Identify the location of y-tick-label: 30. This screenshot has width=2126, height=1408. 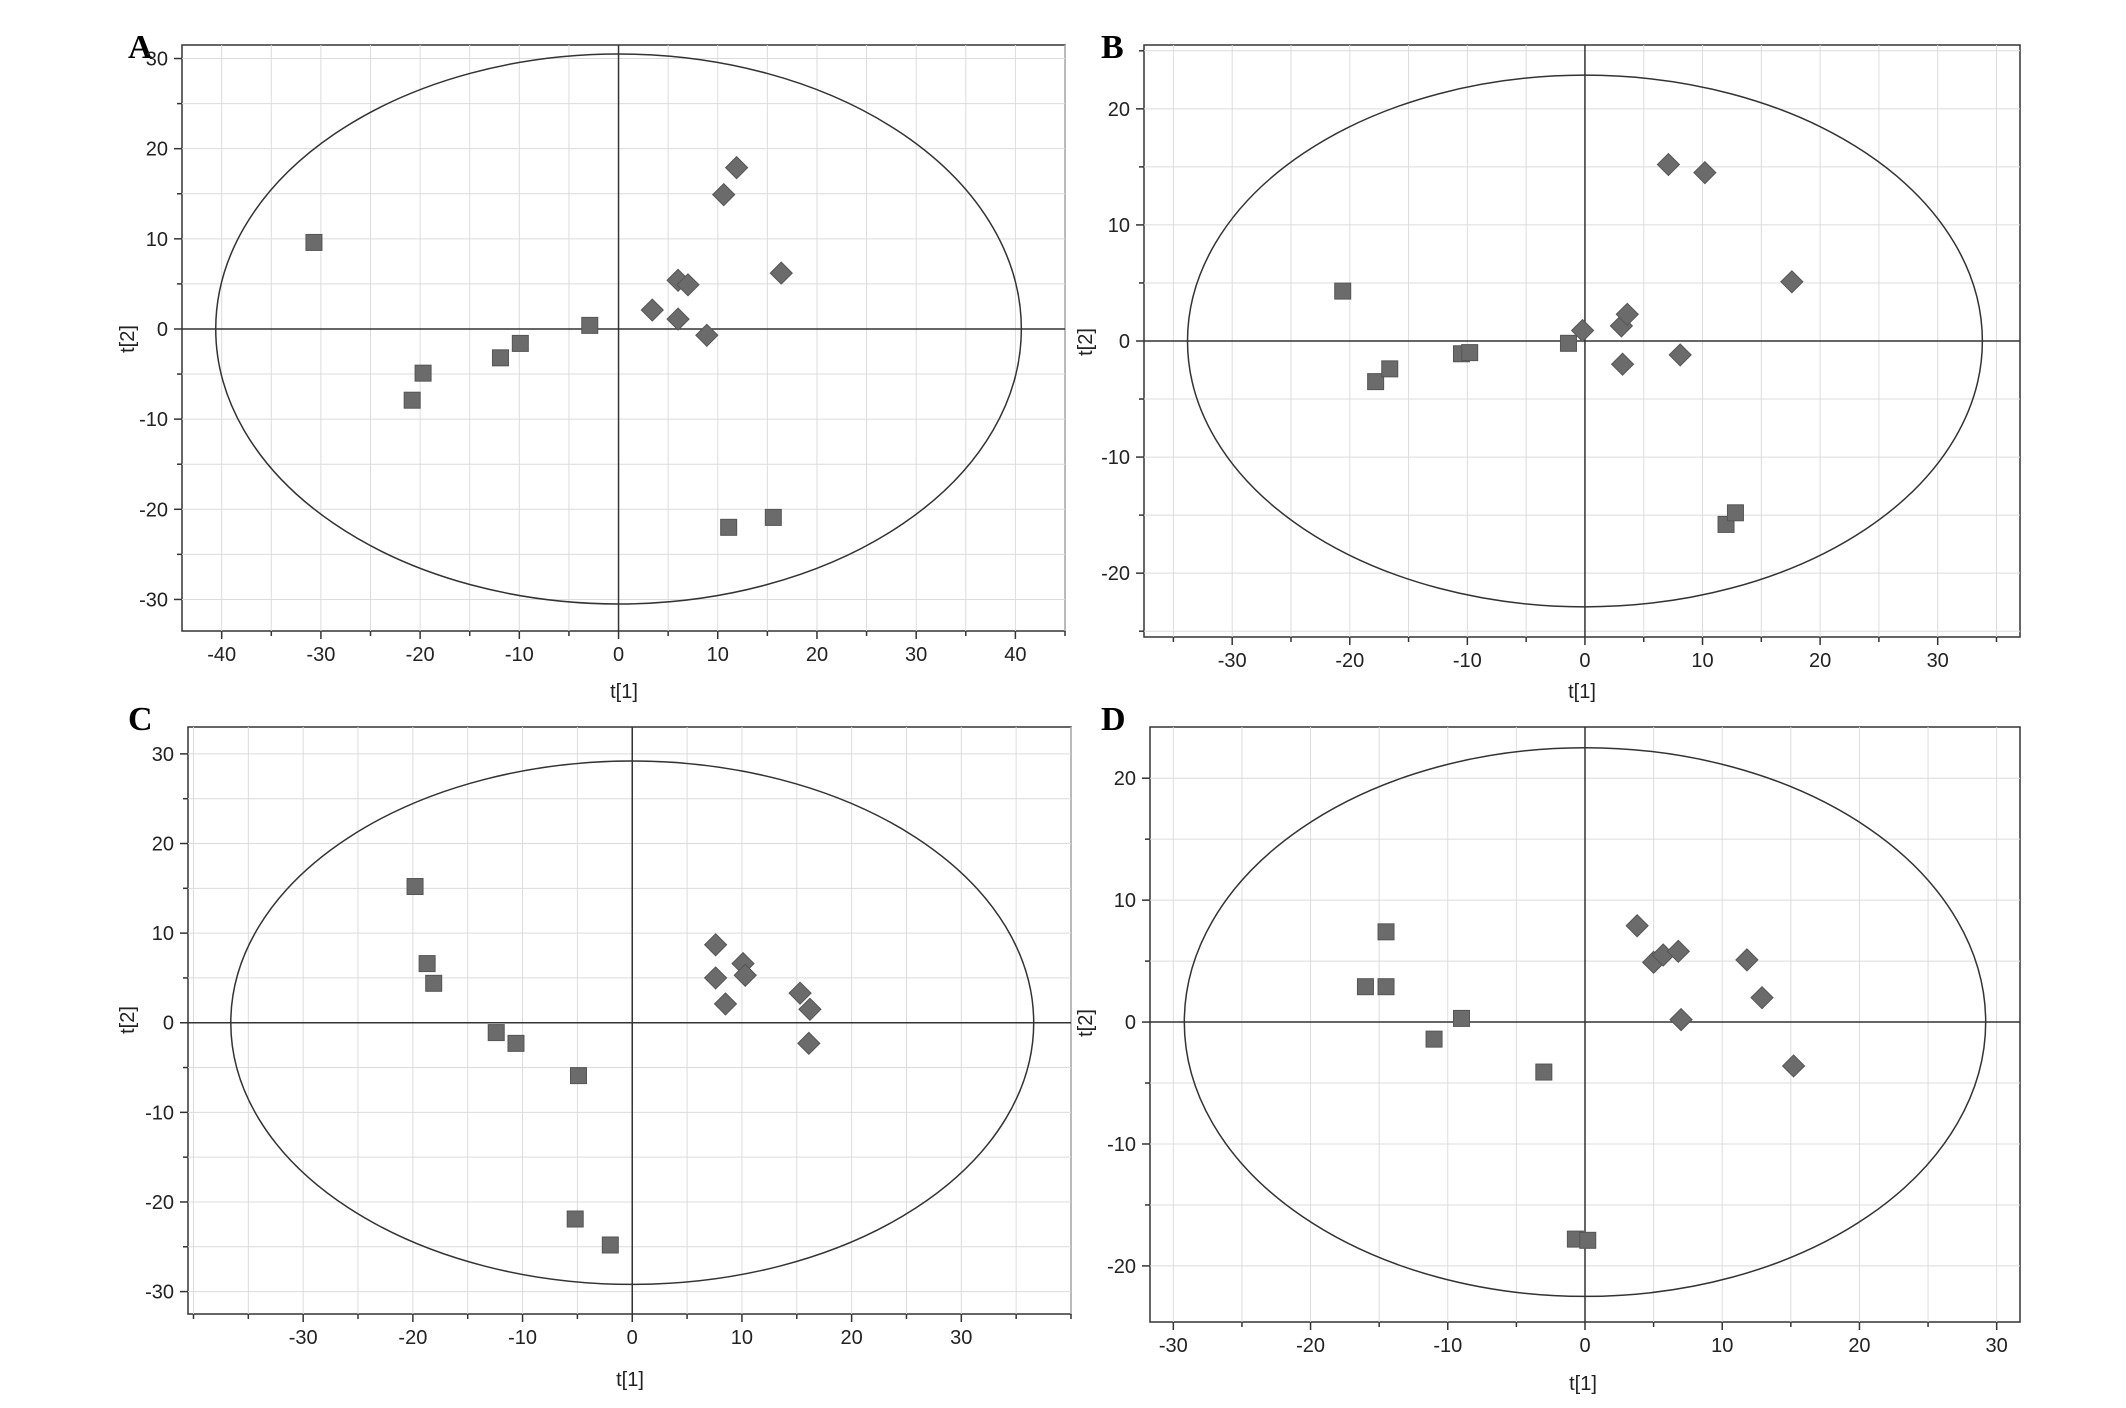
(157, 60).